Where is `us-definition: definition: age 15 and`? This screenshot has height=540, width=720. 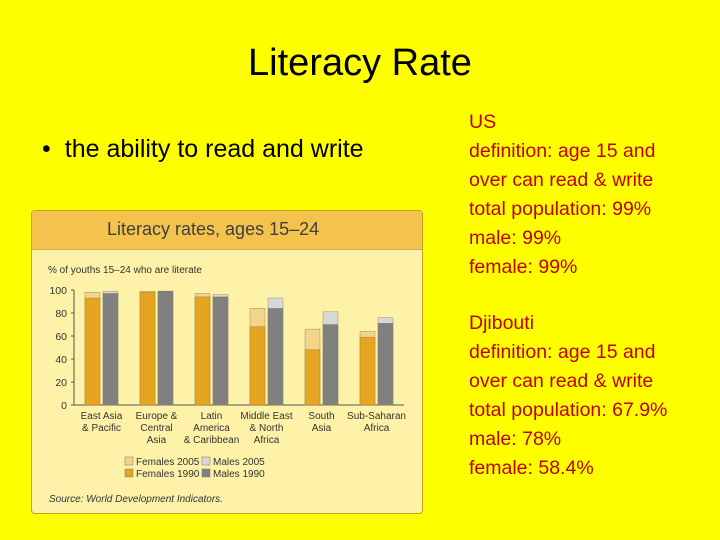 us-definition: definition: age 15 and is located at coordinates (562, 151).